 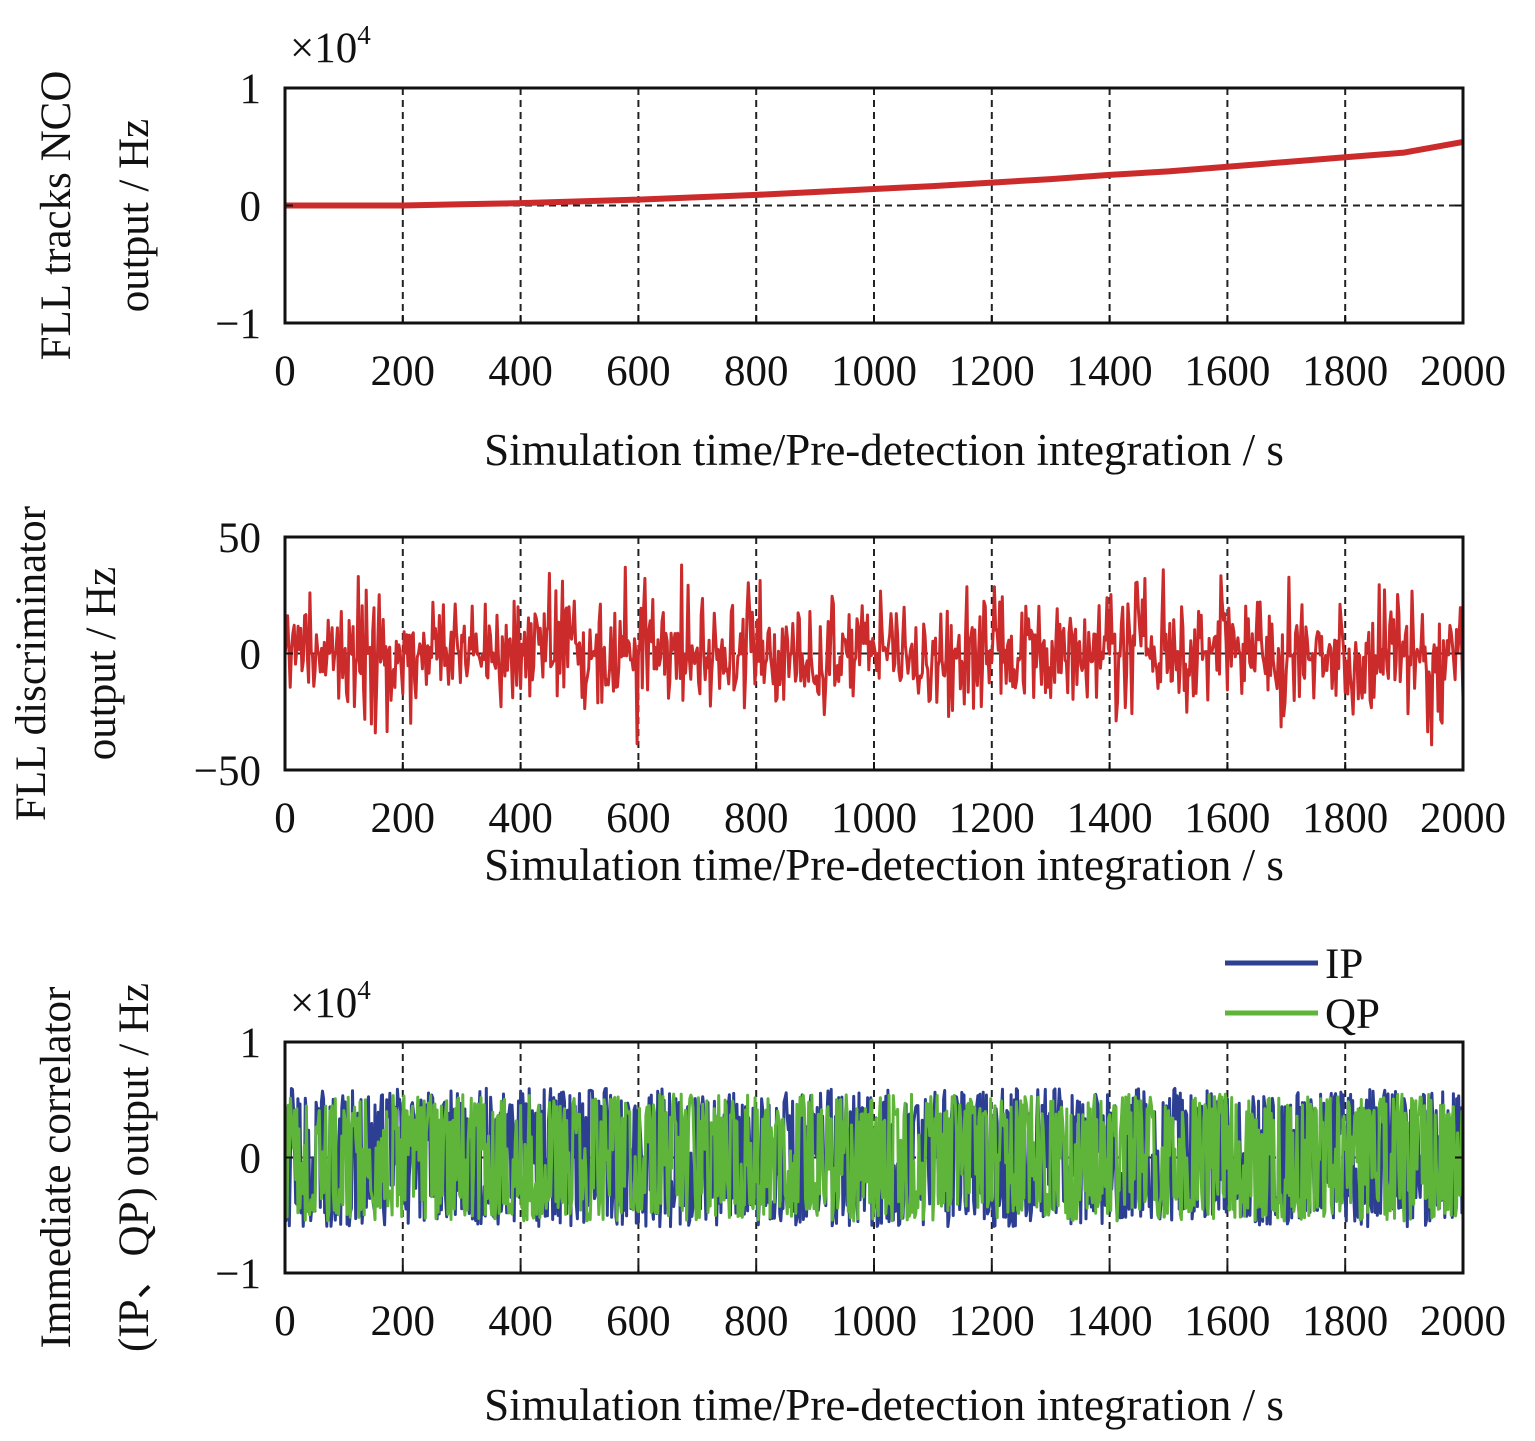 What do you see at coordinates (56, 1168) in the screenshot?
I see `y-axis-label: Immediate correlator` at bounding box center [56, 1168].